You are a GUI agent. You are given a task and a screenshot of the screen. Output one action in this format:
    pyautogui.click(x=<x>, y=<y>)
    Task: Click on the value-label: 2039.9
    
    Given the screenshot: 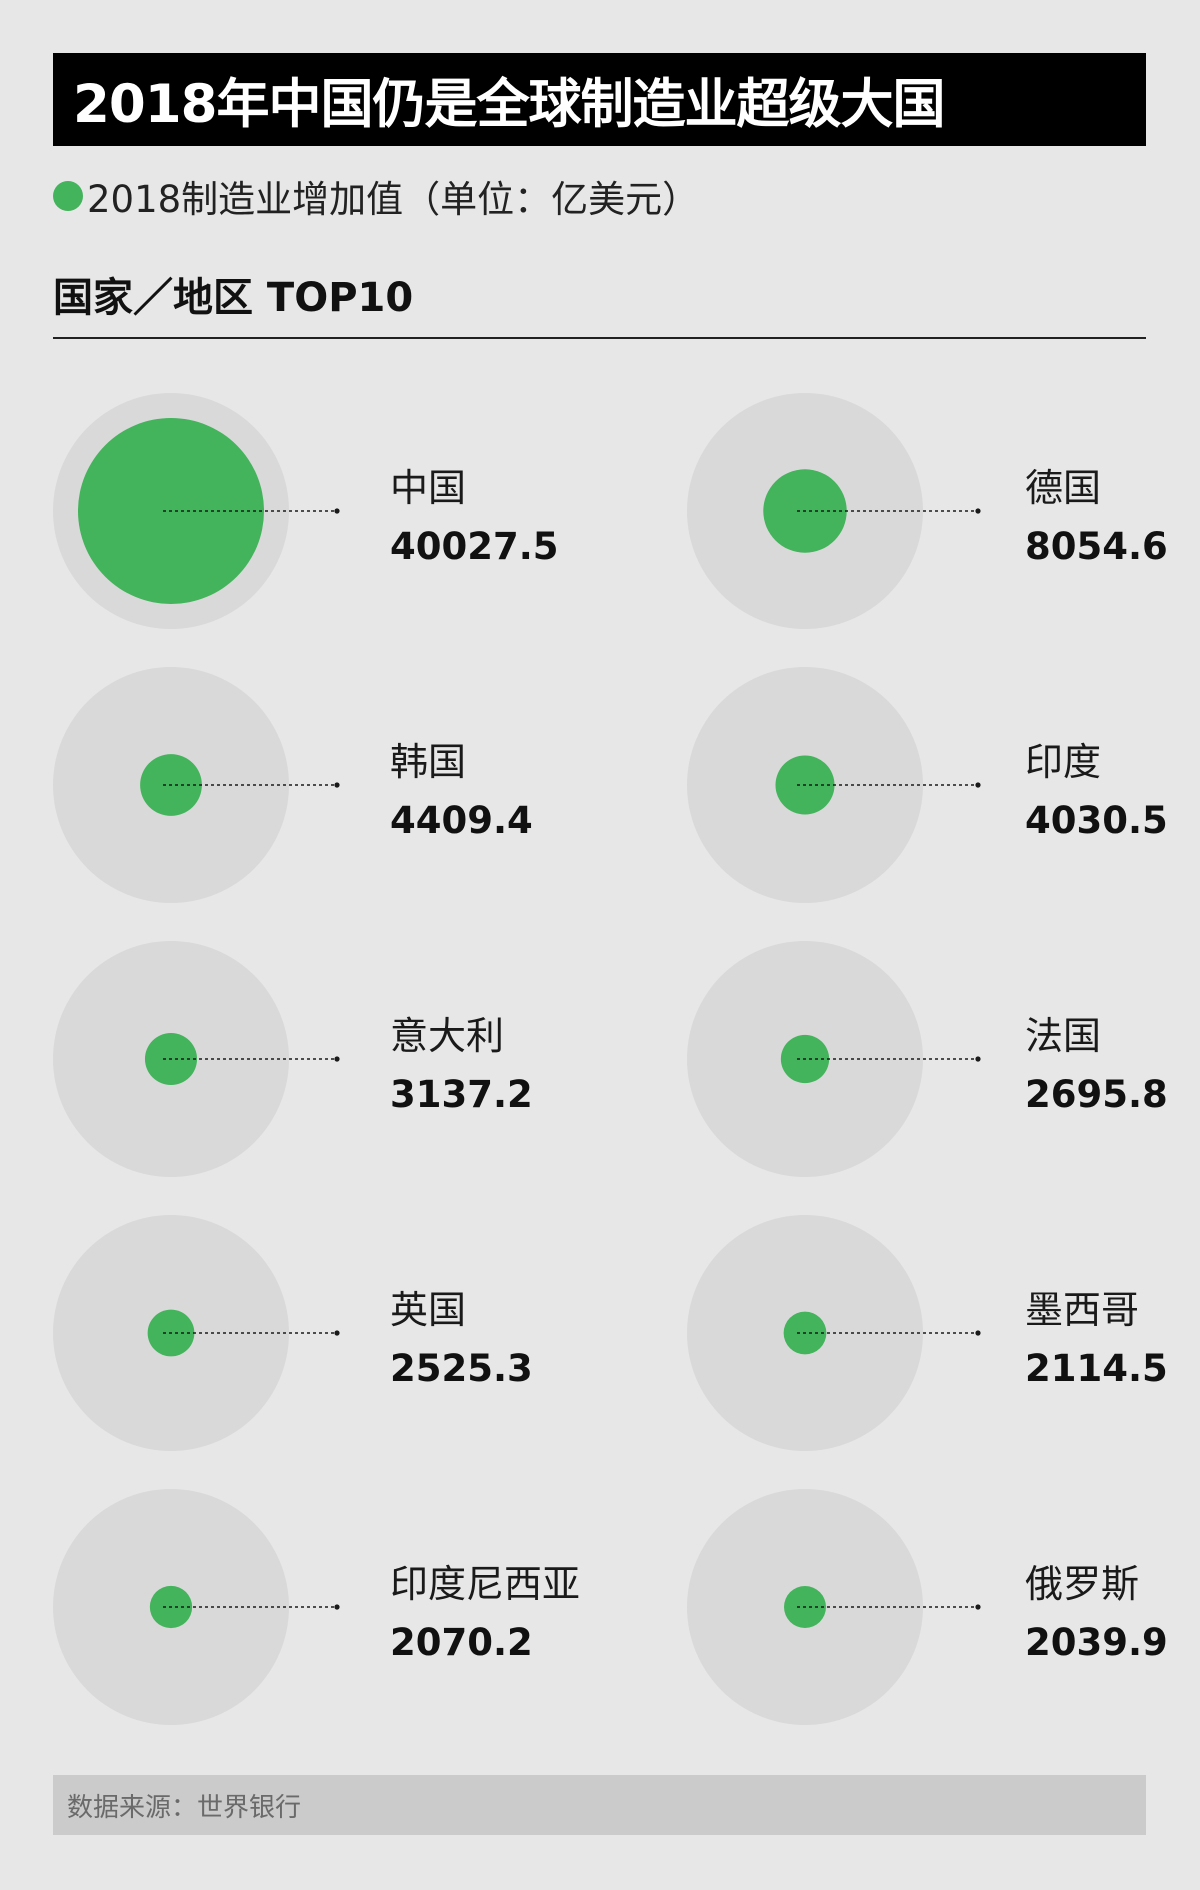 What is the action you would take?
    pyautogui.click(x=1096, y=1642)
    